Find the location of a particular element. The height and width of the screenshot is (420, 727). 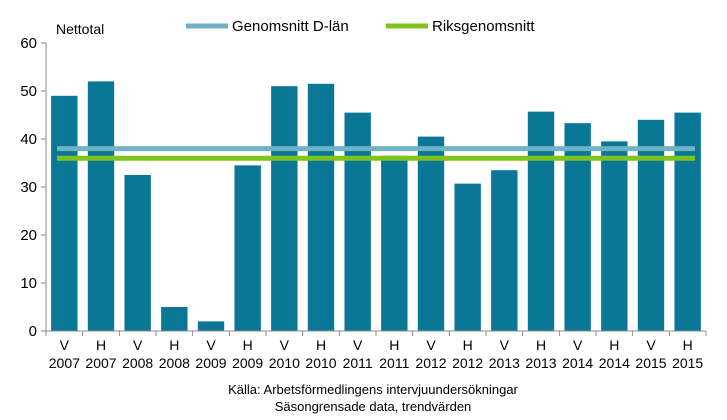

y-tick-label: 40 is located at coordinates (28, 139).